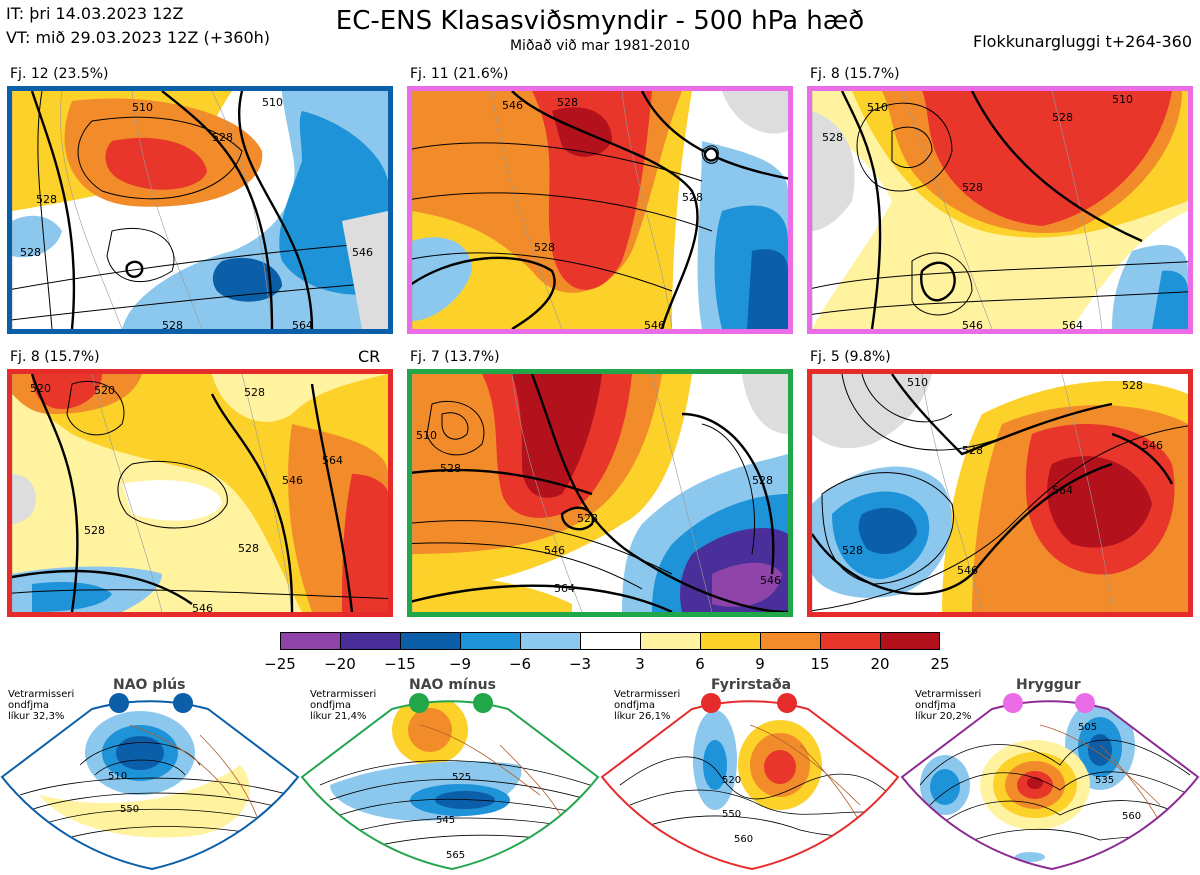 The height and width of the screenshot is (875, 1200). Describe the element at coordinates (1082, 41) in the screenshot. I see `classification-window: Flokkunargluggi t+264-360` at that location.